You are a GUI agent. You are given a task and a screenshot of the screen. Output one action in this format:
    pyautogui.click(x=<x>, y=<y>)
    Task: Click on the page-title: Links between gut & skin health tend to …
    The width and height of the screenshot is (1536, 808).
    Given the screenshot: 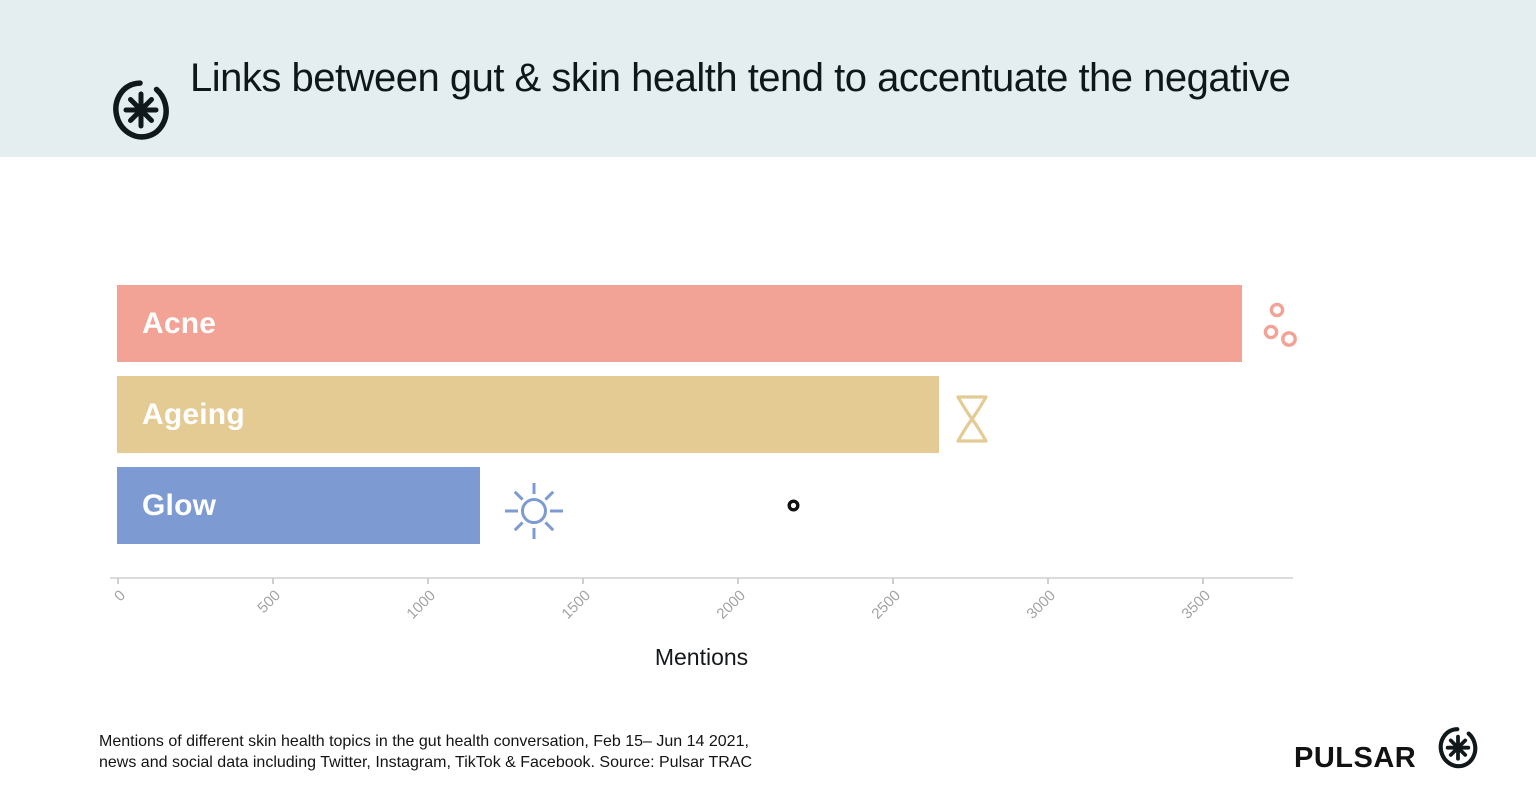 What is the action you would take?
    pyautogui.click(x=740, y=78)
    